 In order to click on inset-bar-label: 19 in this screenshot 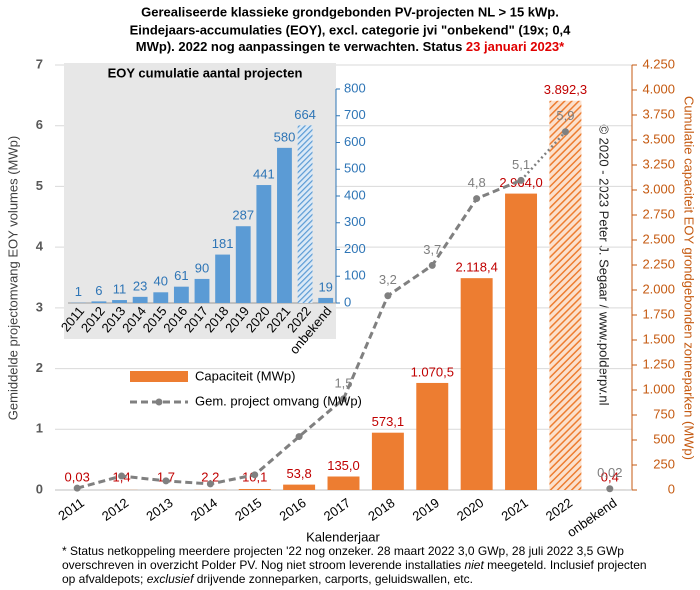, I will do `click(325, 286)`.